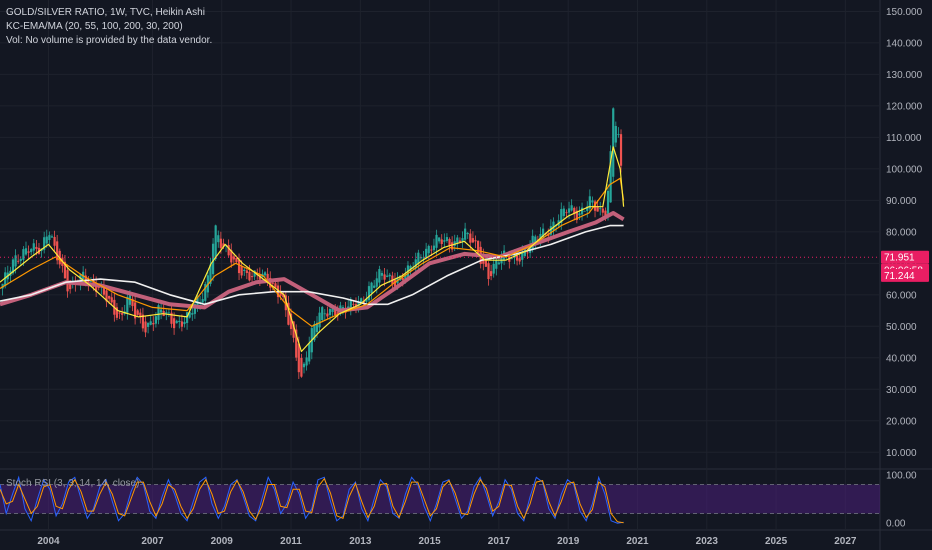  Describe the element at coordinates (905, 266) in the screenshot. I see `price-tags: 71.95106:06:5871.244` at that location.